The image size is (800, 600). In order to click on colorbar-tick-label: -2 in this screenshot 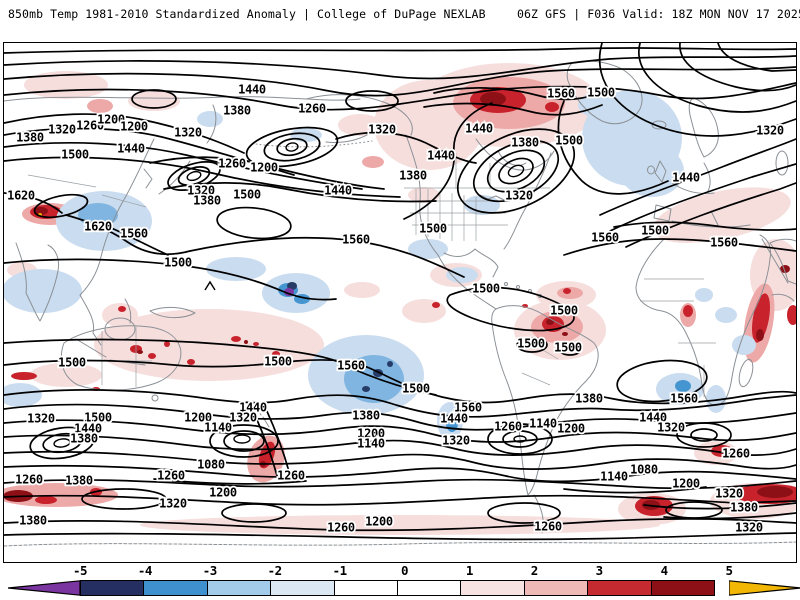, I will do `click(275, 570)`.